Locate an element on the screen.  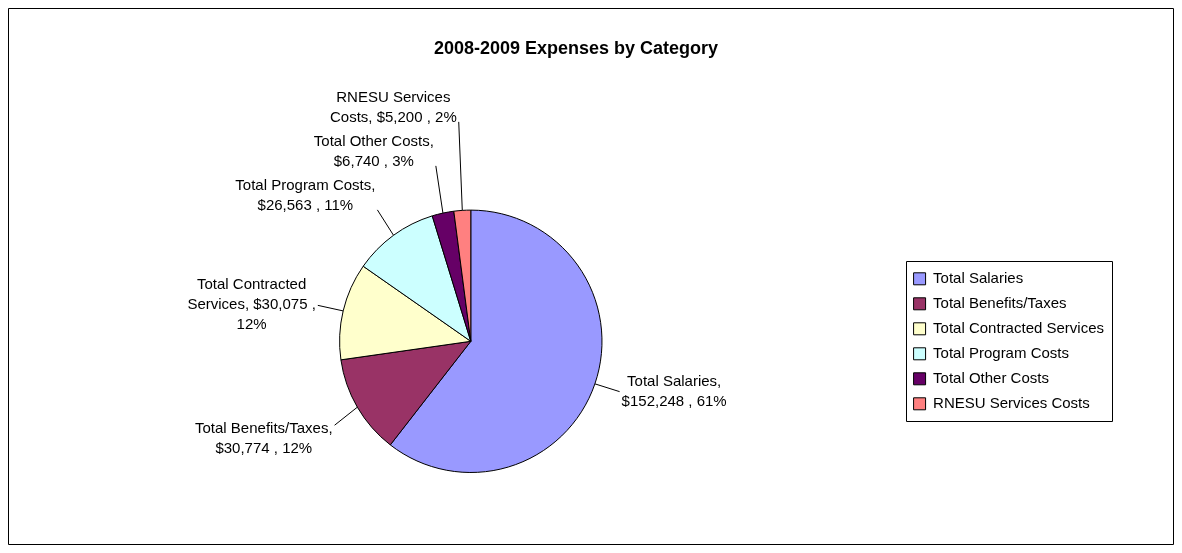
legend-label: RNESU Services Costs is located at coordinates (1011, 402).